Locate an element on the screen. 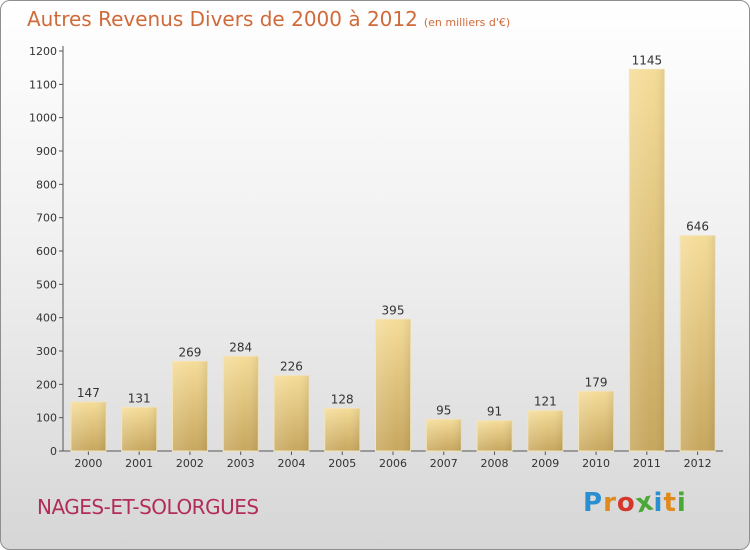 The width and height of the screenshot is (750, 550). proxiti-logo: Proxiti is located at coordinates (635, 502).